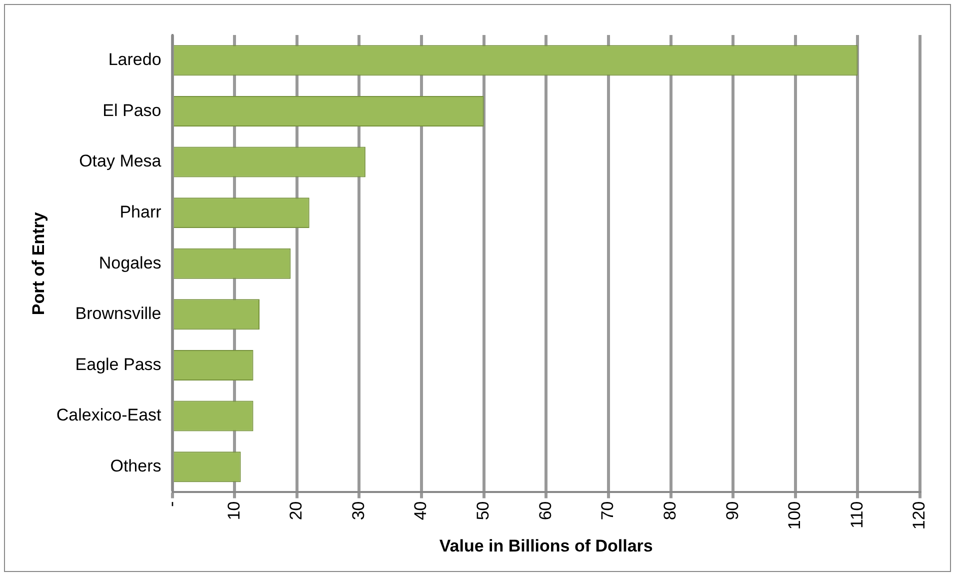  Describe the element at coordinates (296, 510) in the screenshot. I see `x-tick-label: 20` at that location.